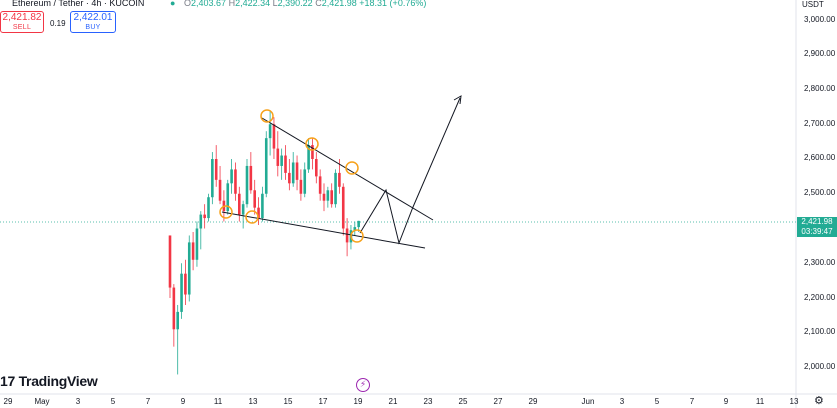  What do you see at coordinates (817, 227) in the screenshot?
I see `last-price-tag: 2,421.98 03:39:47` at bounding box center [817, 227].